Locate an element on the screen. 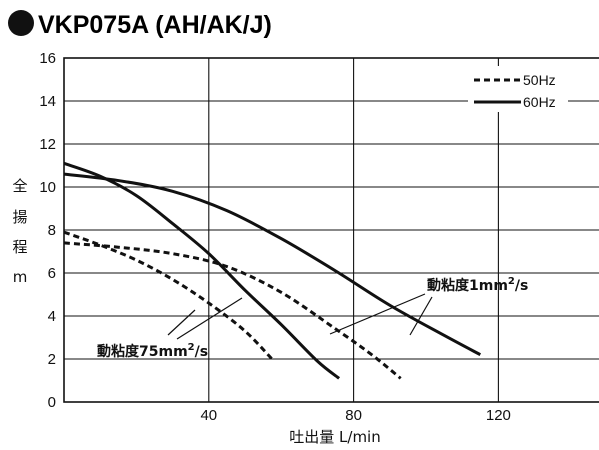 This screenshot has height=450, width=599. legend-background is located at coordinates (518, 89).